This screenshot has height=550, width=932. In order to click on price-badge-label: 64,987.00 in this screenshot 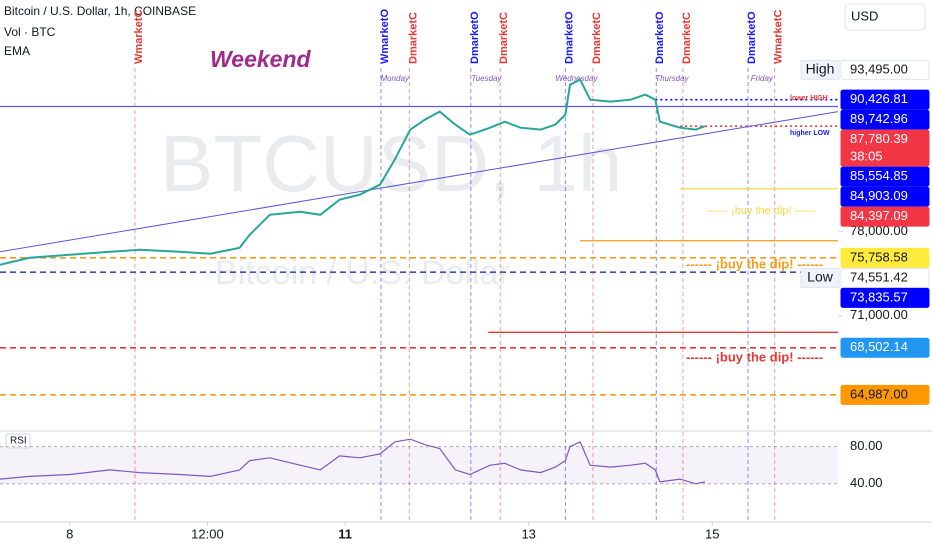, I will do `click(879, 393)`.